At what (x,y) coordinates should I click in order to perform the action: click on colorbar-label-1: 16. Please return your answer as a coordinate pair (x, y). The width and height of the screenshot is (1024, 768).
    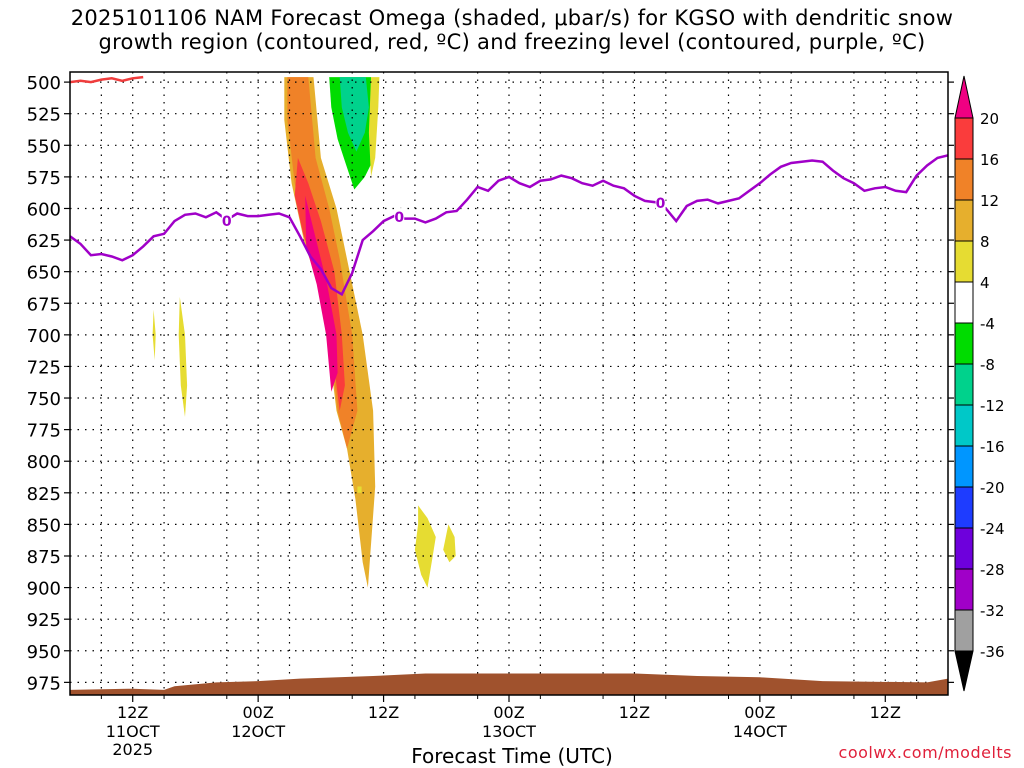
    Looking at the image, I should click on (989, 160).